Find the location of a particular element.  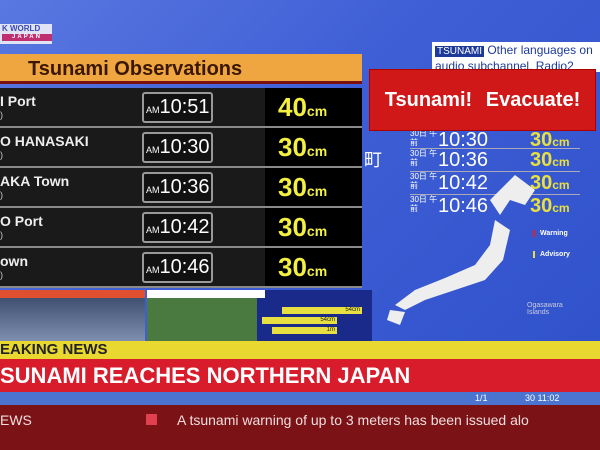

map-thumbnail: 54cm 54cm 1m is located at coordinates (259, 316).